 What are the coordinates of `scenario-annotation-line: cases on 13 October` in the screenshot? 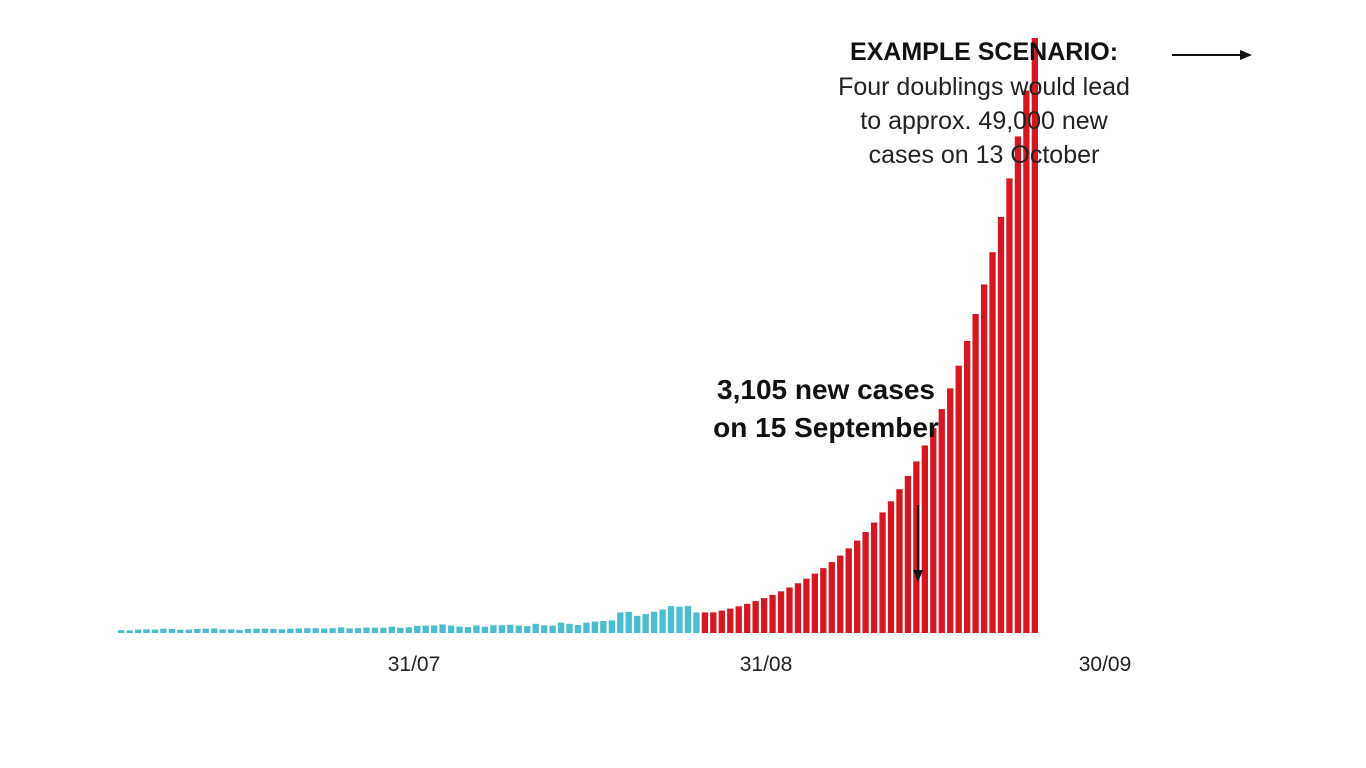 It's located at (984, 155).